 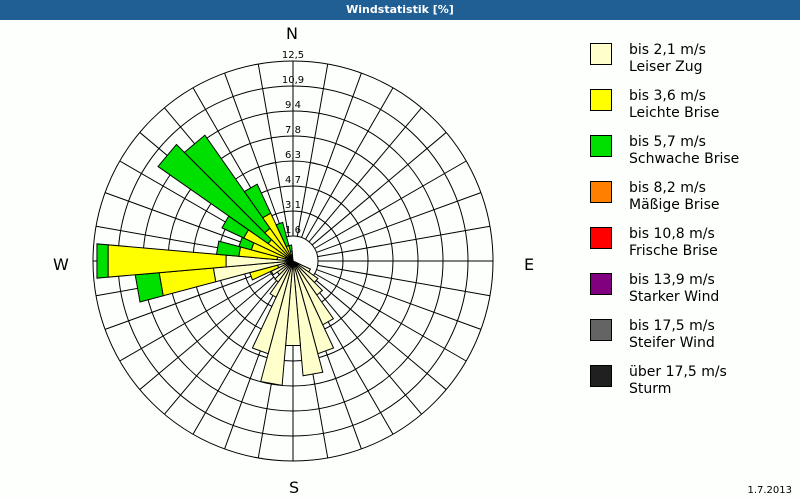 I want to click on radial-tick-label: 12,5, so click(x=293, y=55).